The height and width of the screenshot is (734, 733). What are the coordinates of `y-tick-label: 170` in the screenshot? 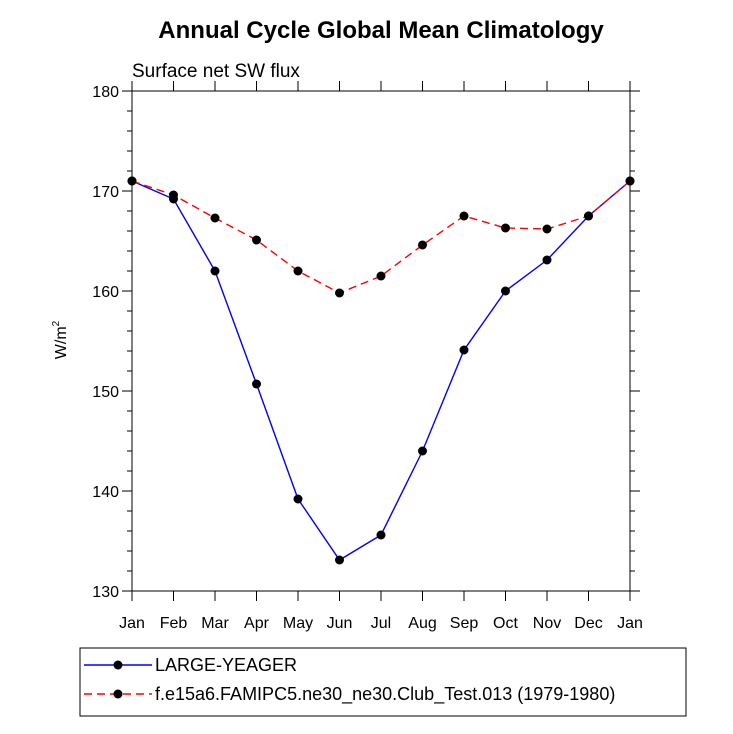 It's located at (105, 192).